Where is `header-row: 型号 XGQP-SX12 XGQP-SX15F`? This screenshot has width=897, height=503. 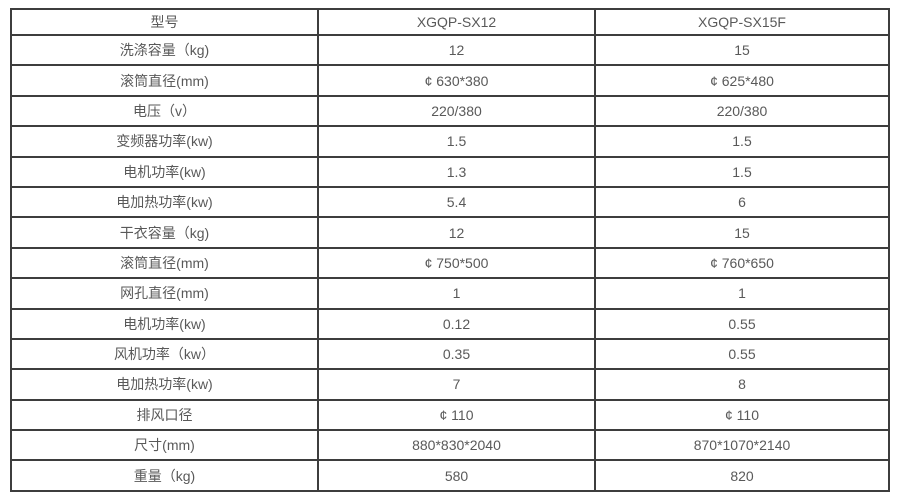
header-row: 型号 XGQP-SX12 XGQP-SX15F is located at coordinates (450, 22).